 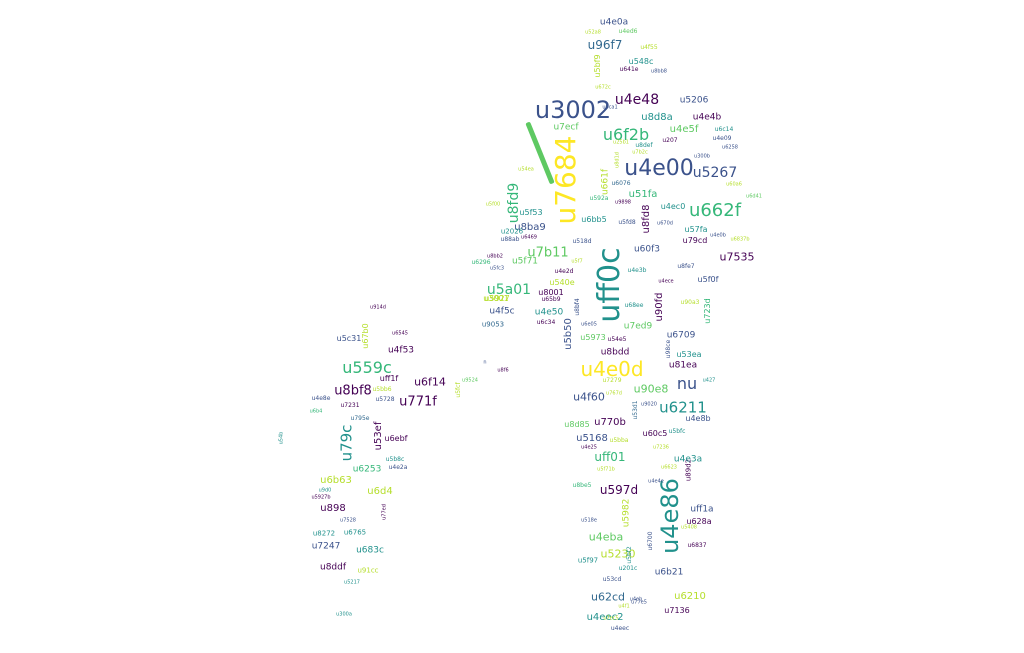 What do you see at coordinates (525, 261) in the screenshot?
I see `word: u5f71` at bounding box center [525, 261].